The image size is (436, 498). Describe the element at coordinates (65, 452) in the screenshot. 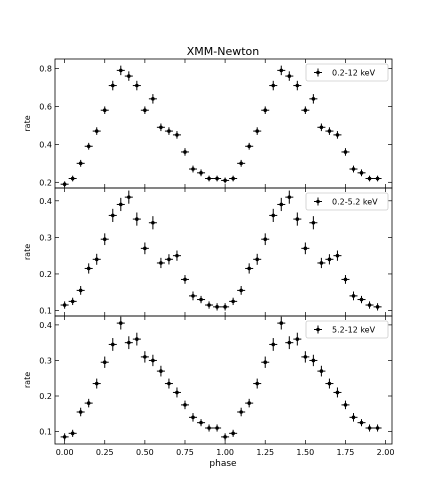

I see `x-tick-label: 0.00` at that location.